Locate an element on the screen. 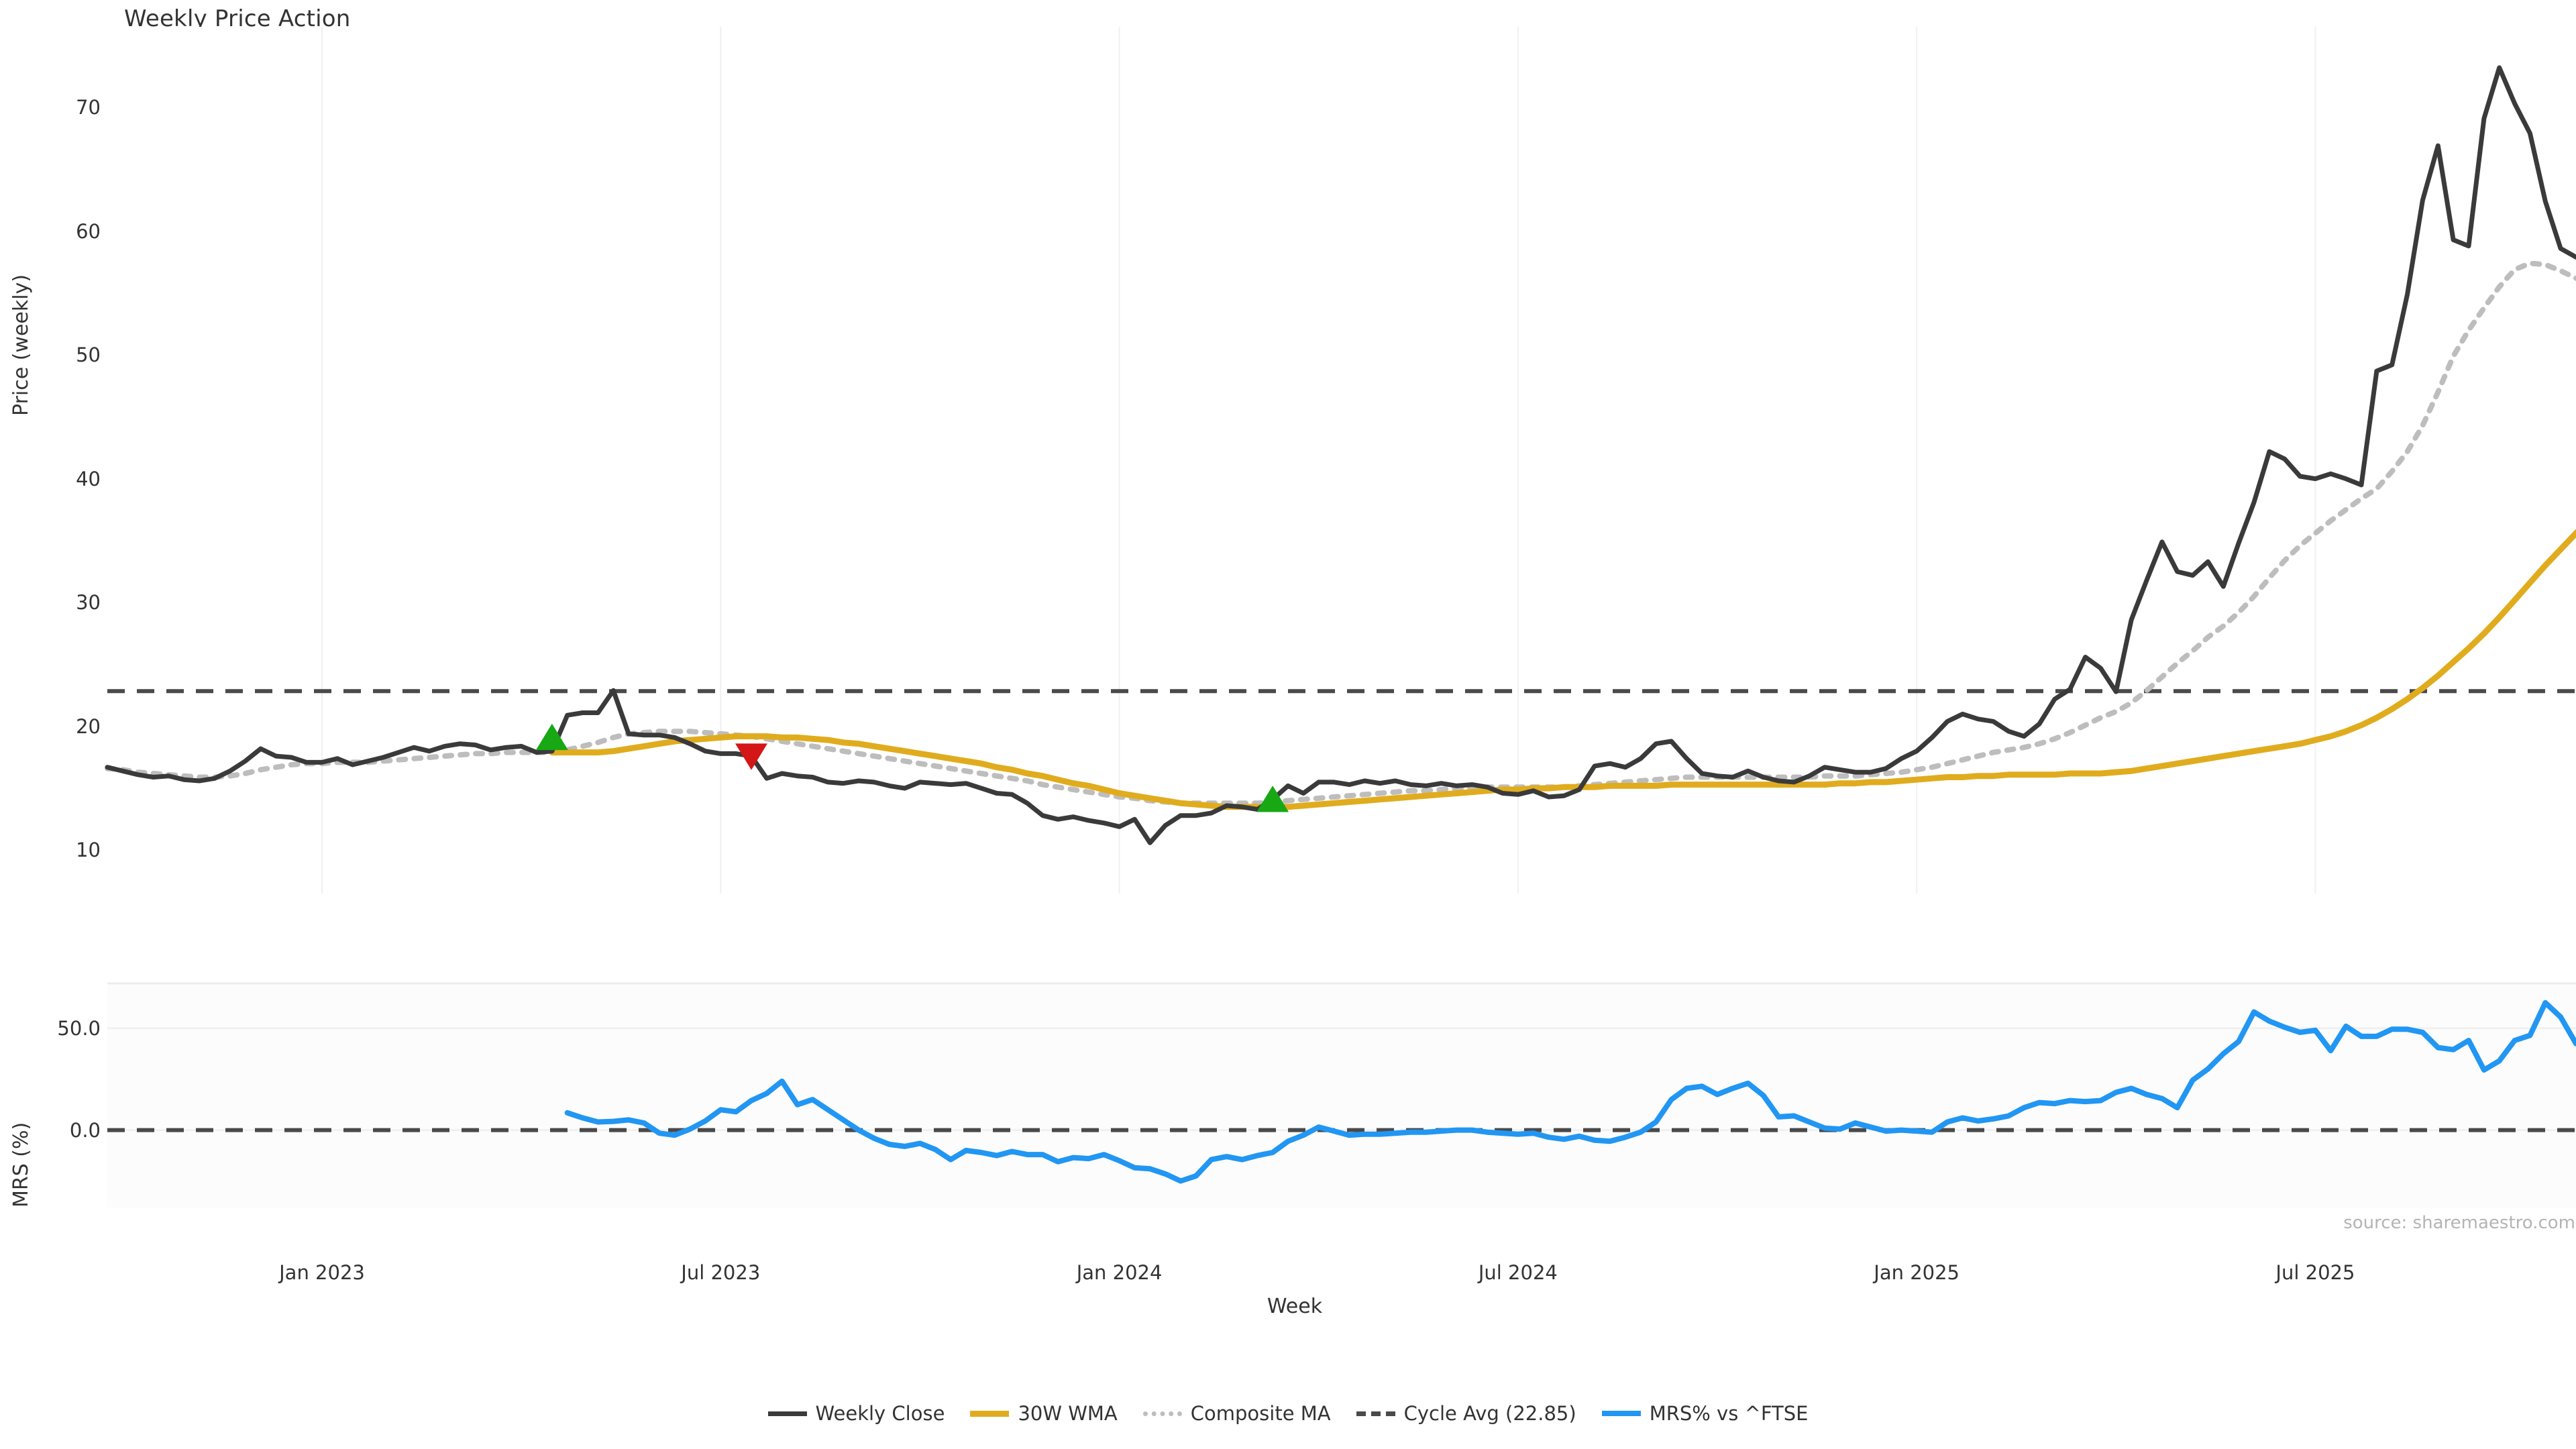 The width and height of the screenshot is (2576, 1449). mrs-y-tick: 0.0 is located at coordinates (85, 1130).